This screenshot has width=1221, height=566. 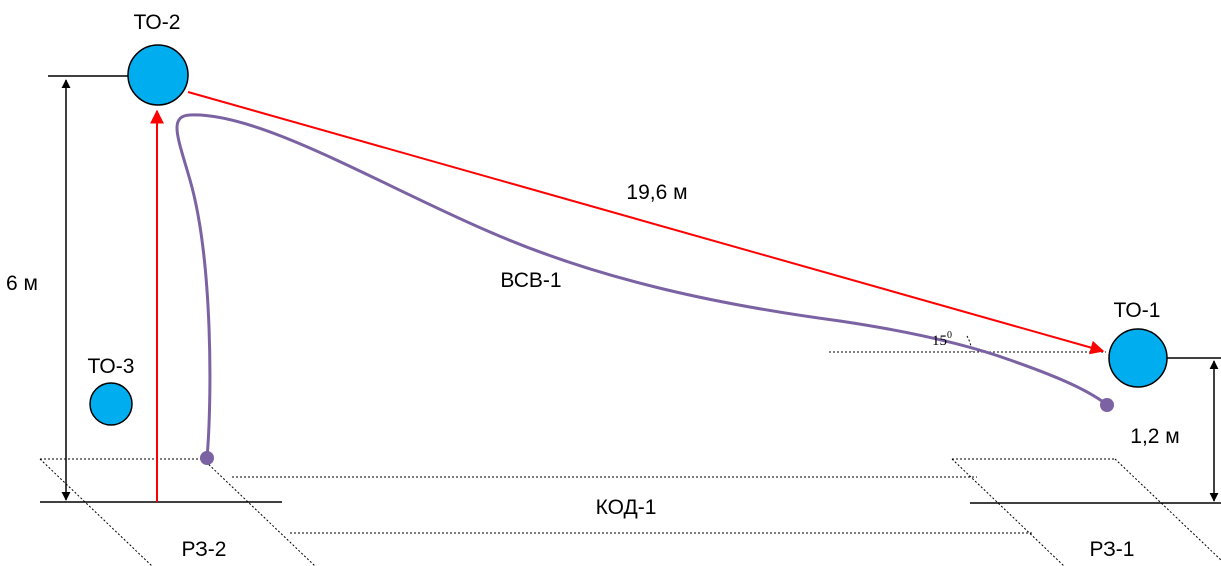 What do you see at coordinates (656, 192) in the screenshot?
I see `label-distance: 19,6 м` at bounding box center [656, 192].